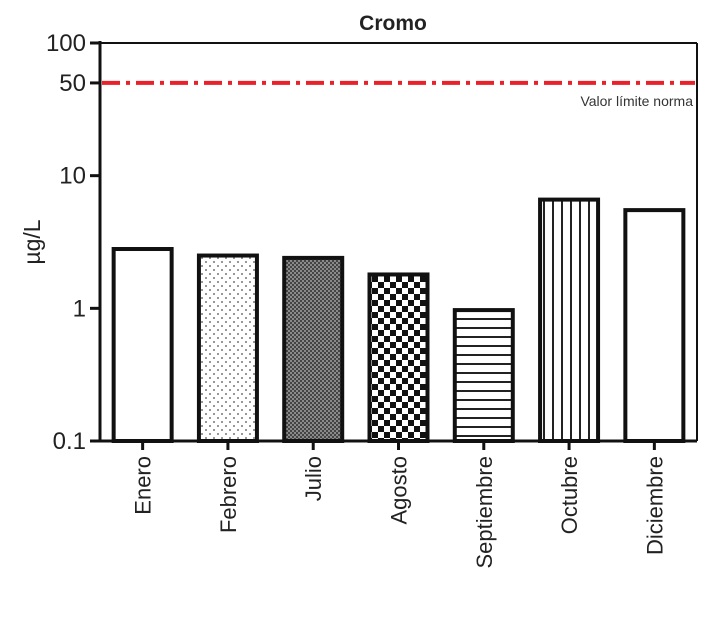 The image size is (701, 629). What do you see at coordinates (228, 494) in the screenshot?
I see `x-category-label: Febrero` at bounding box center [228, 494].